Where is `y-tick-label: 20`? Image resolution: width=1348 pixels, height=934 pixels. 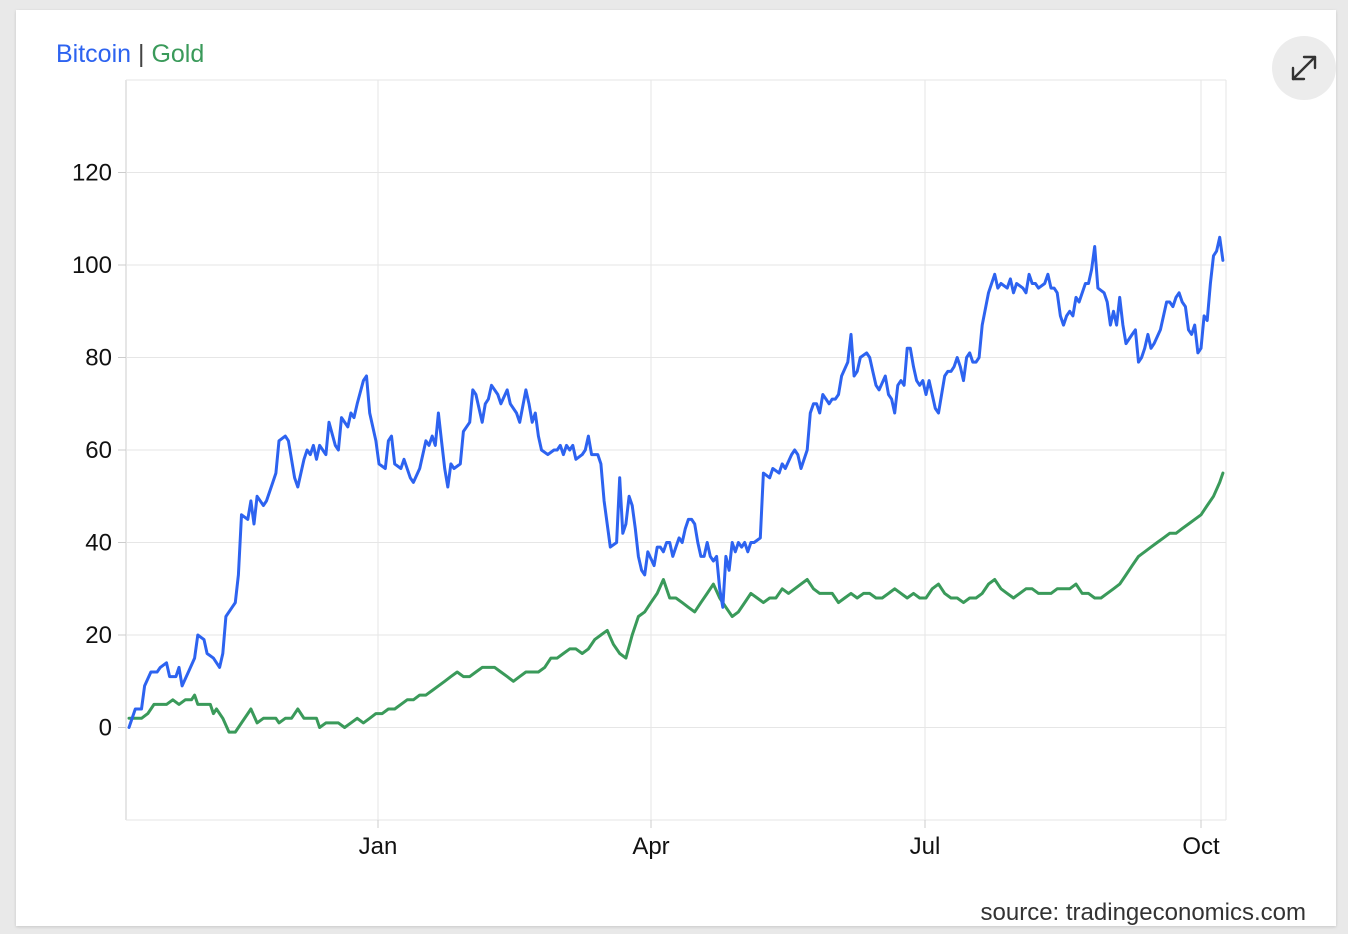 y-tick-label: 20 is located at coordinates (98, 635).